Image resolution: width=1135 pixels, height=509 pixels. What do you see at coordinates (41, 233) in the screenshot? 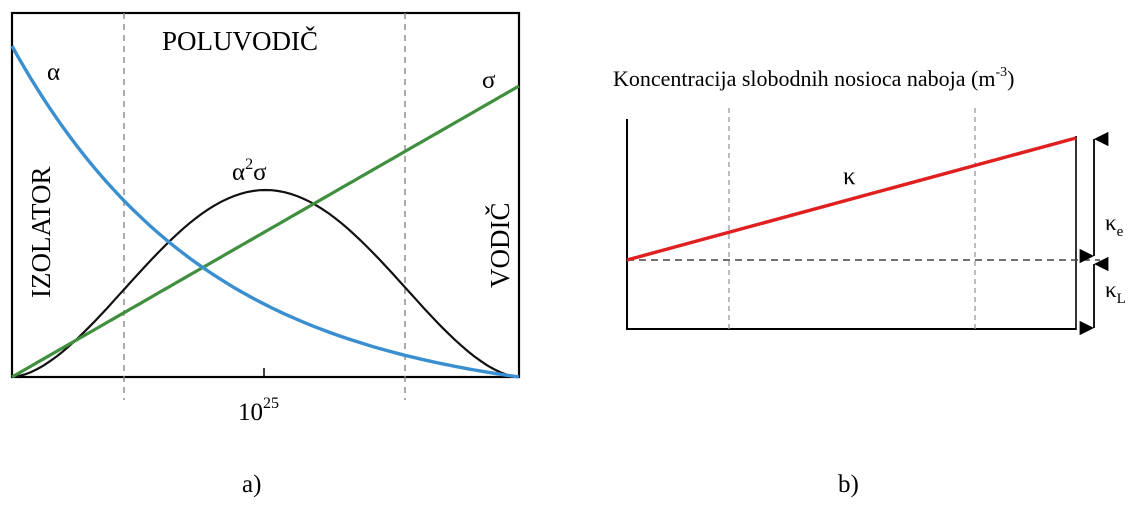
I see `region-label-insulator: IZOLATOR` at bounding box center [41, 233].